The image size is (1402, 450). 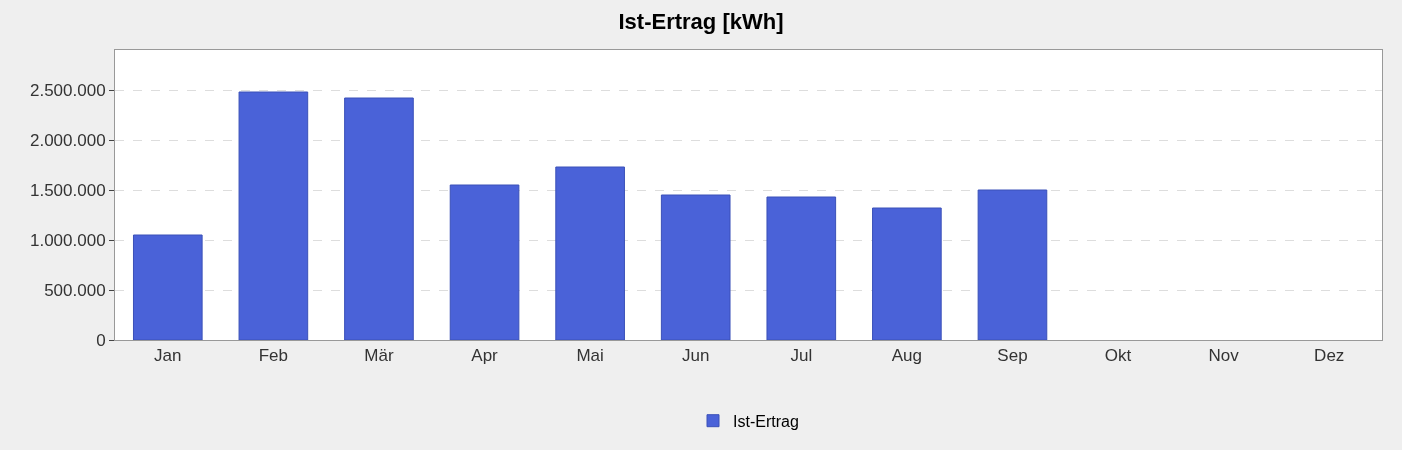 What do you see at coordinates (1224, 356) in the screenshot?
I see `x-tick-label: Nov` at bounding box center [1224, 356].